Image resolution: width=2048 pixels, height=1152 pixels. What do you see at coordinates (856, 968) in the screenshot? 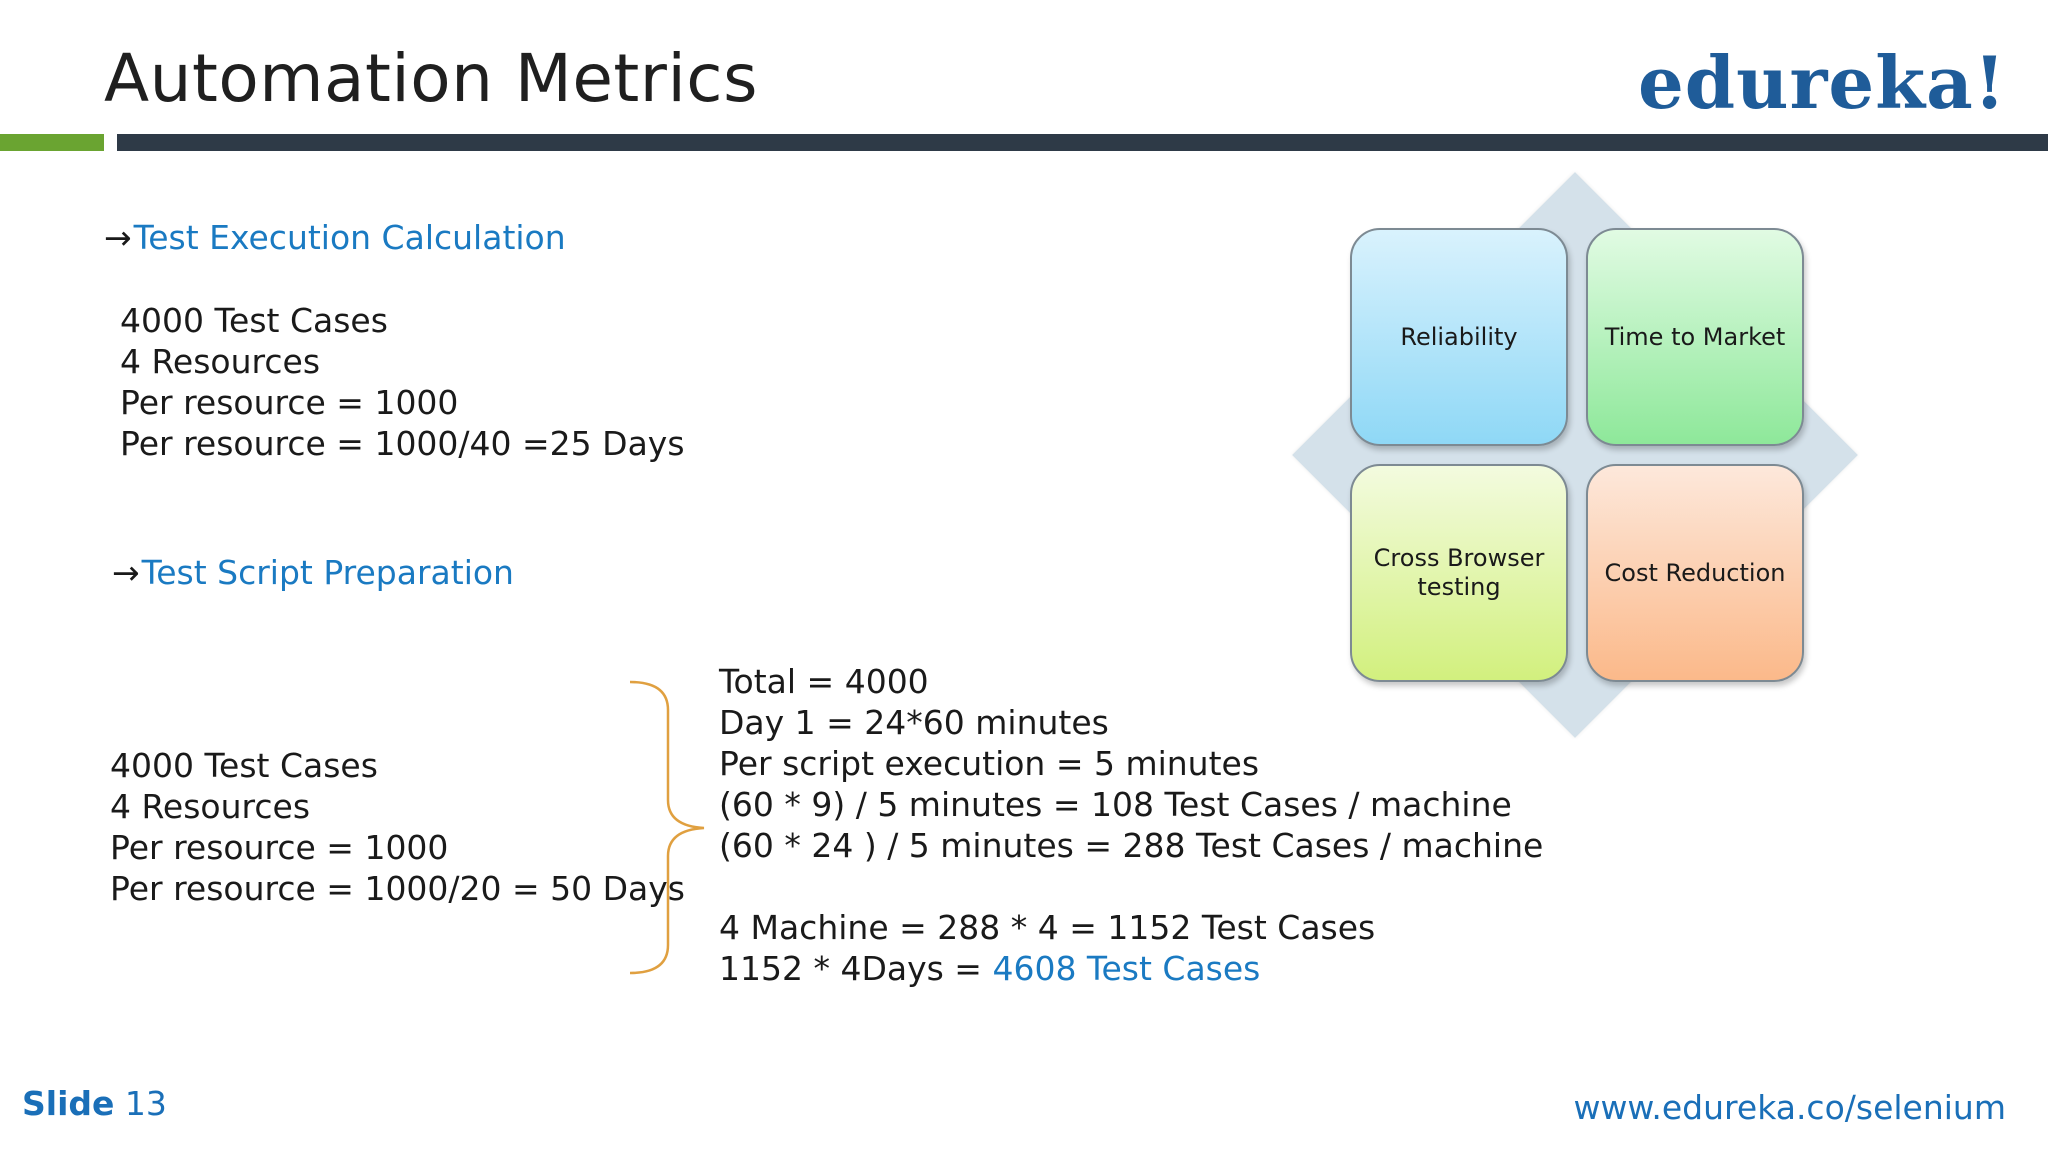
I see `calculation-total-prefix: 1152 * 4Days =` at bounding box center [856, 968].